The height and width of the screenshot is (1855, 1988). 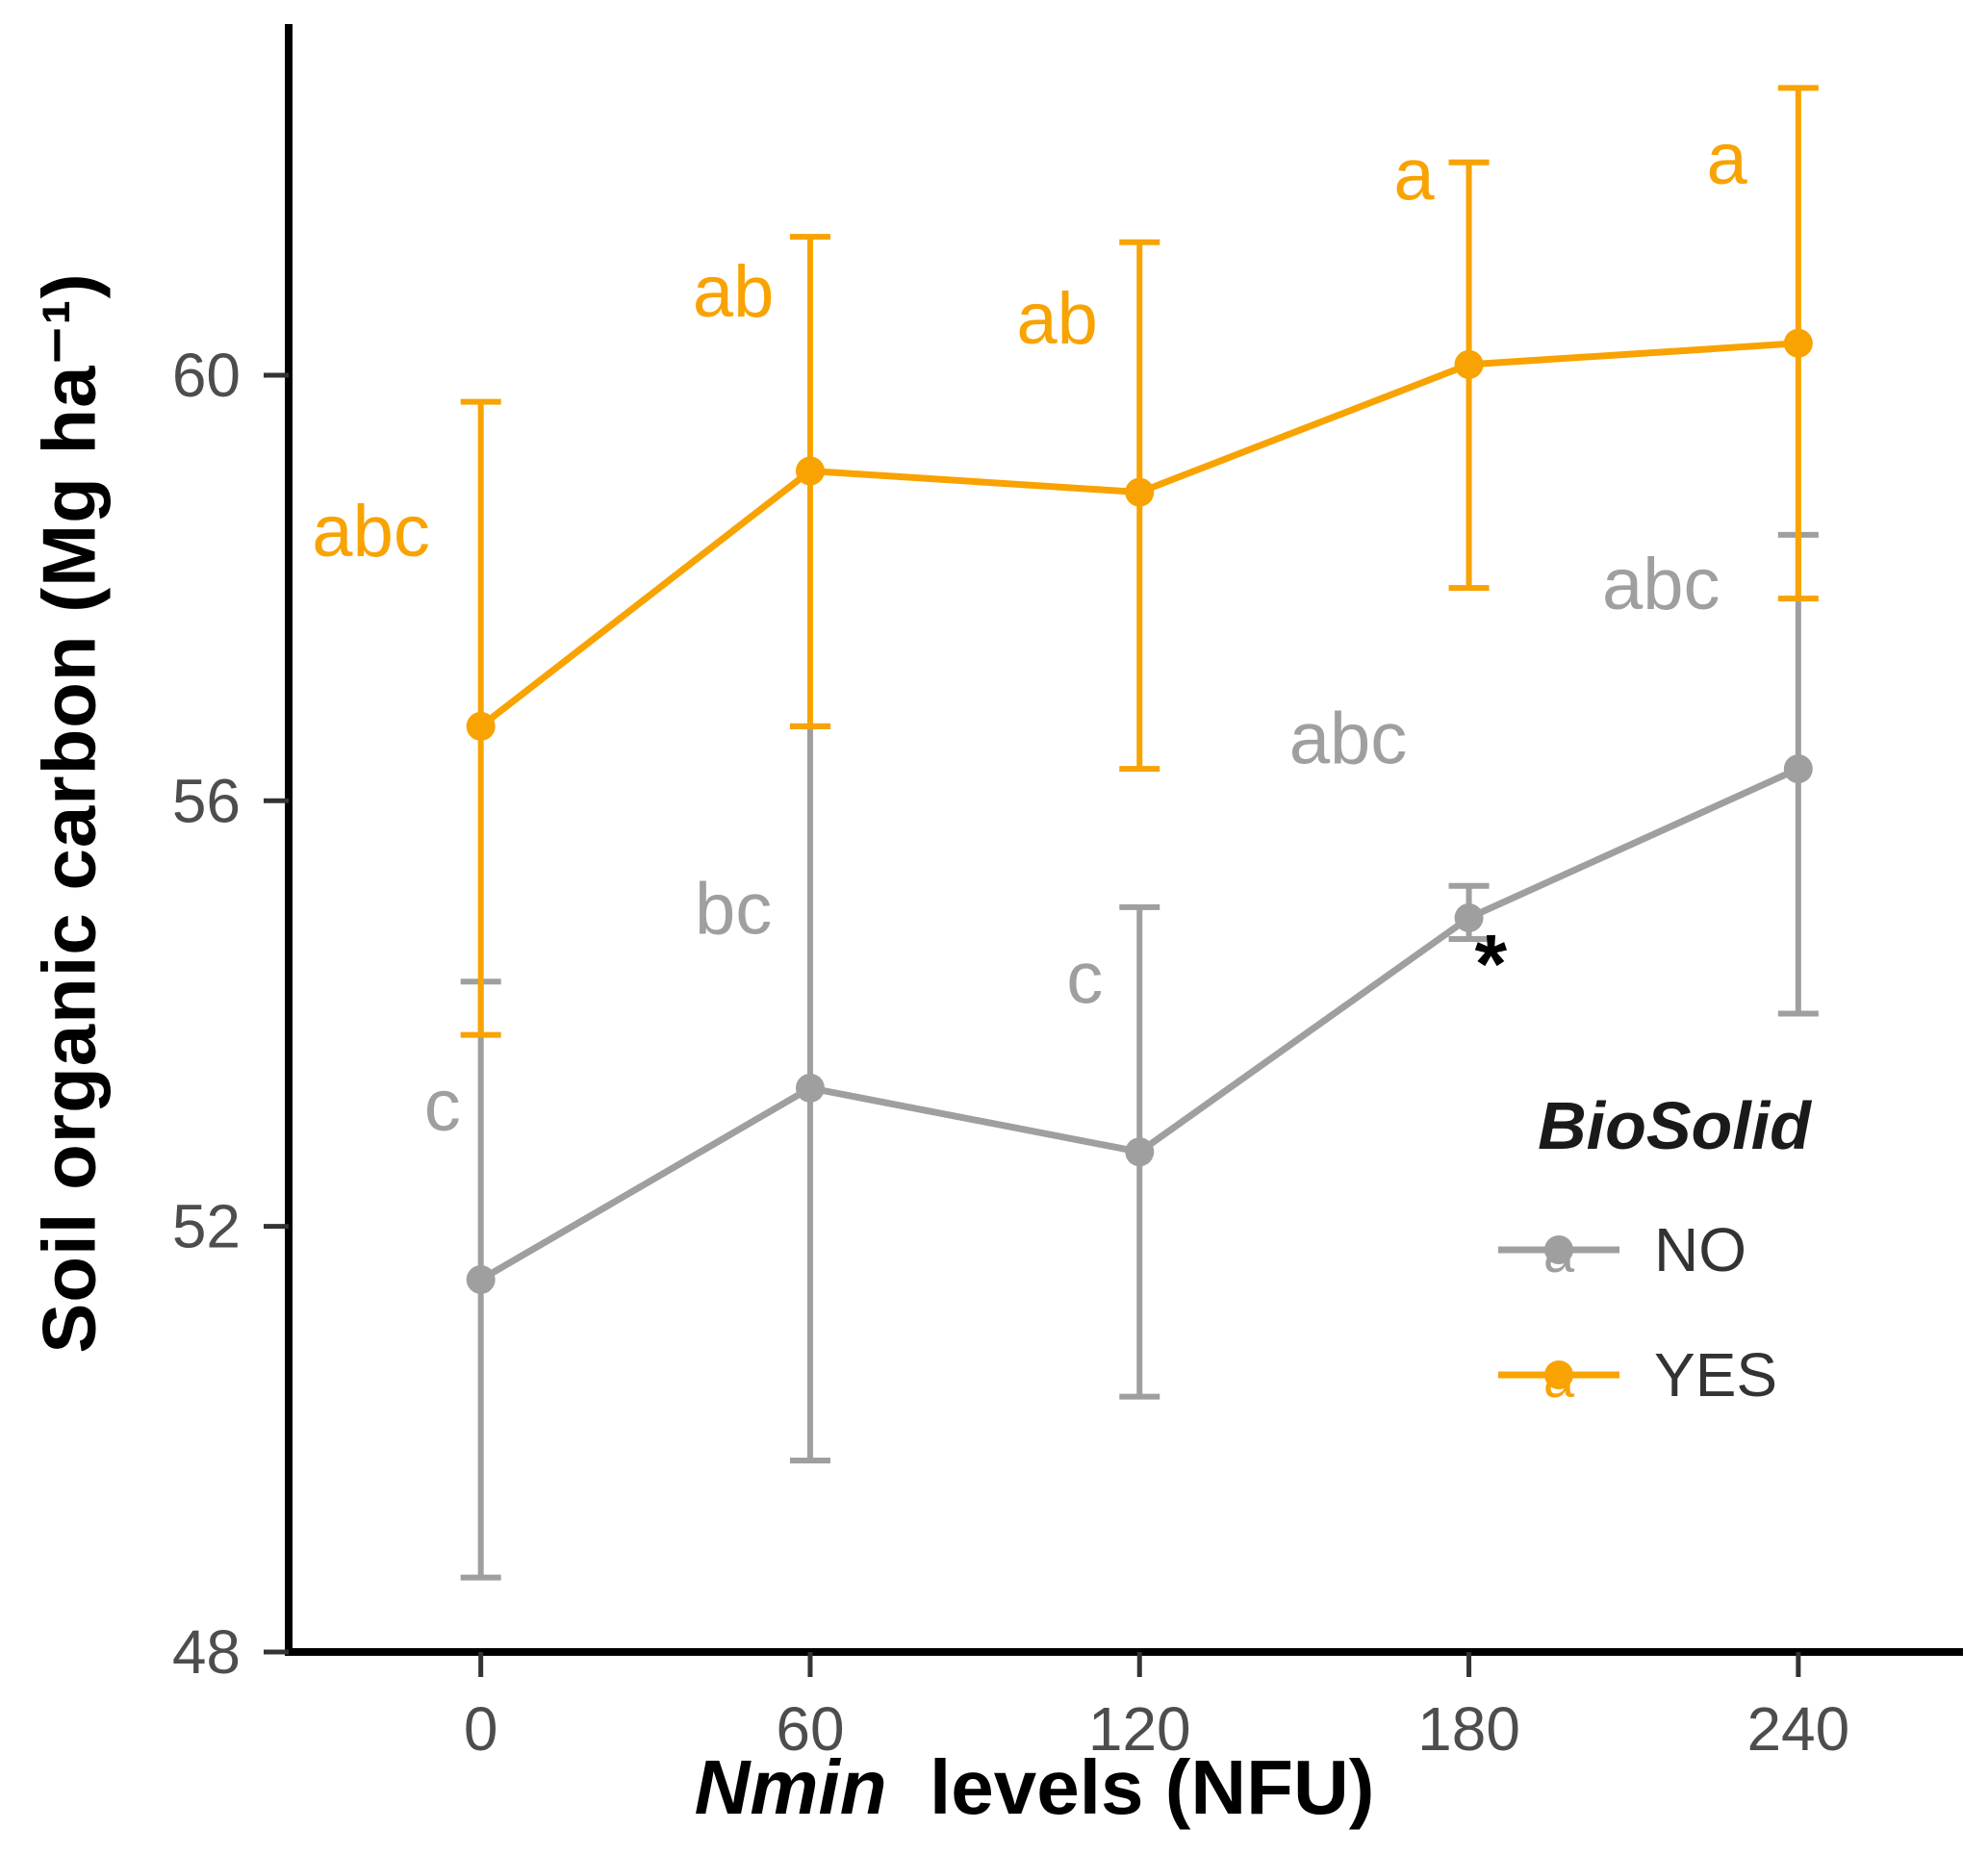 What do you see at coordinates (481, 1729) in the screenshot?
I see `x-tick-label: 0` at bounding box center [481, 1729].